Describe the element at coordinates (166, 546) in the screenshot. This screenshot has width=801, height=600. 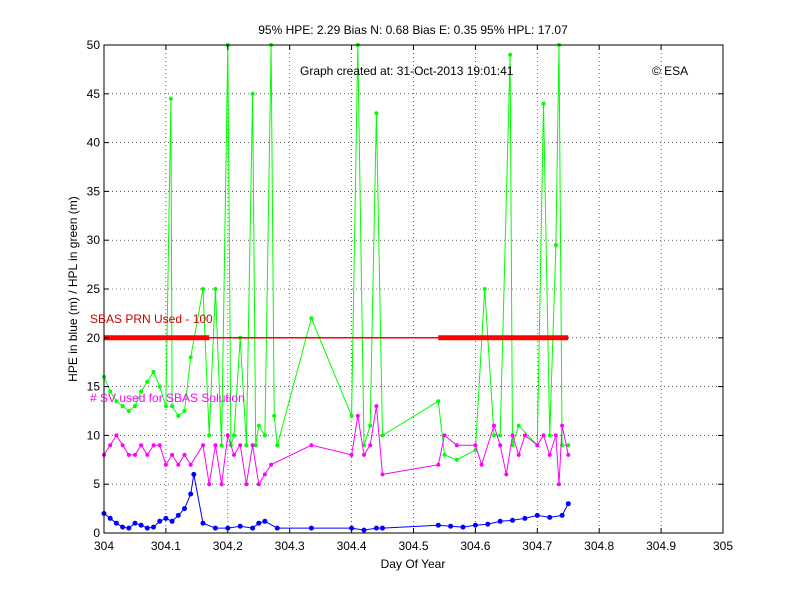
I see `x-tick-label: 304.1` at that location.